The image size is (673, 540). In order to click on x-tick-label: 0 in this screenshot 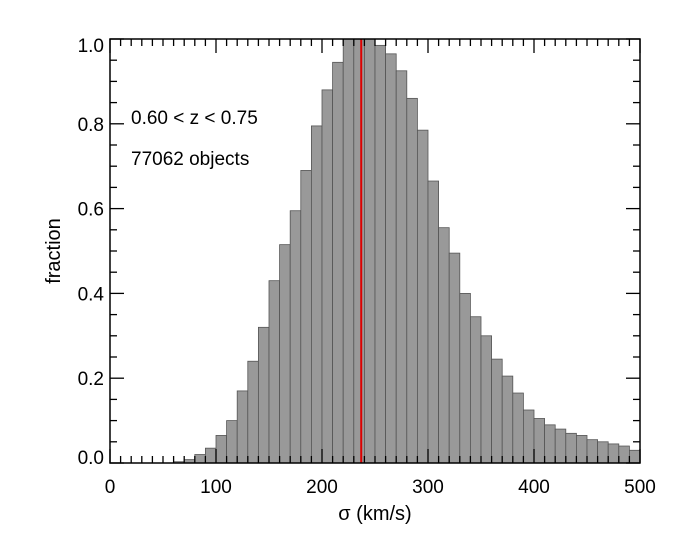, I will do `click(110, 487)`.